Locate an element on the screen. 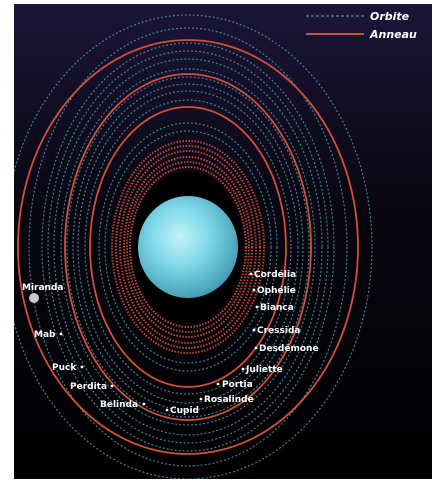 This screenshot has width=438, height=485. moon-dots is located at coordinates (159, 342).